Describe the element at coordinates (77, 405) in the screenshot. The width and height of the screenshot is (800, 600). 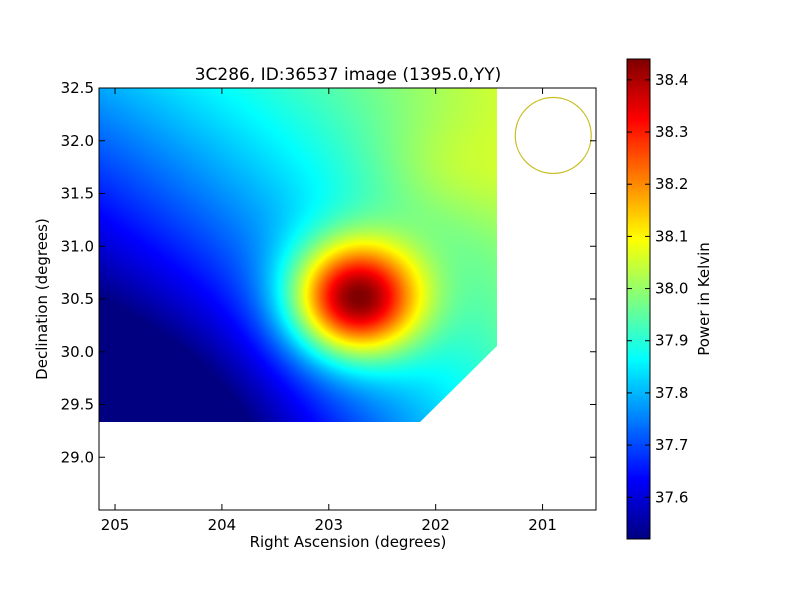
I see `y-tick-label: 29.5` at that location.